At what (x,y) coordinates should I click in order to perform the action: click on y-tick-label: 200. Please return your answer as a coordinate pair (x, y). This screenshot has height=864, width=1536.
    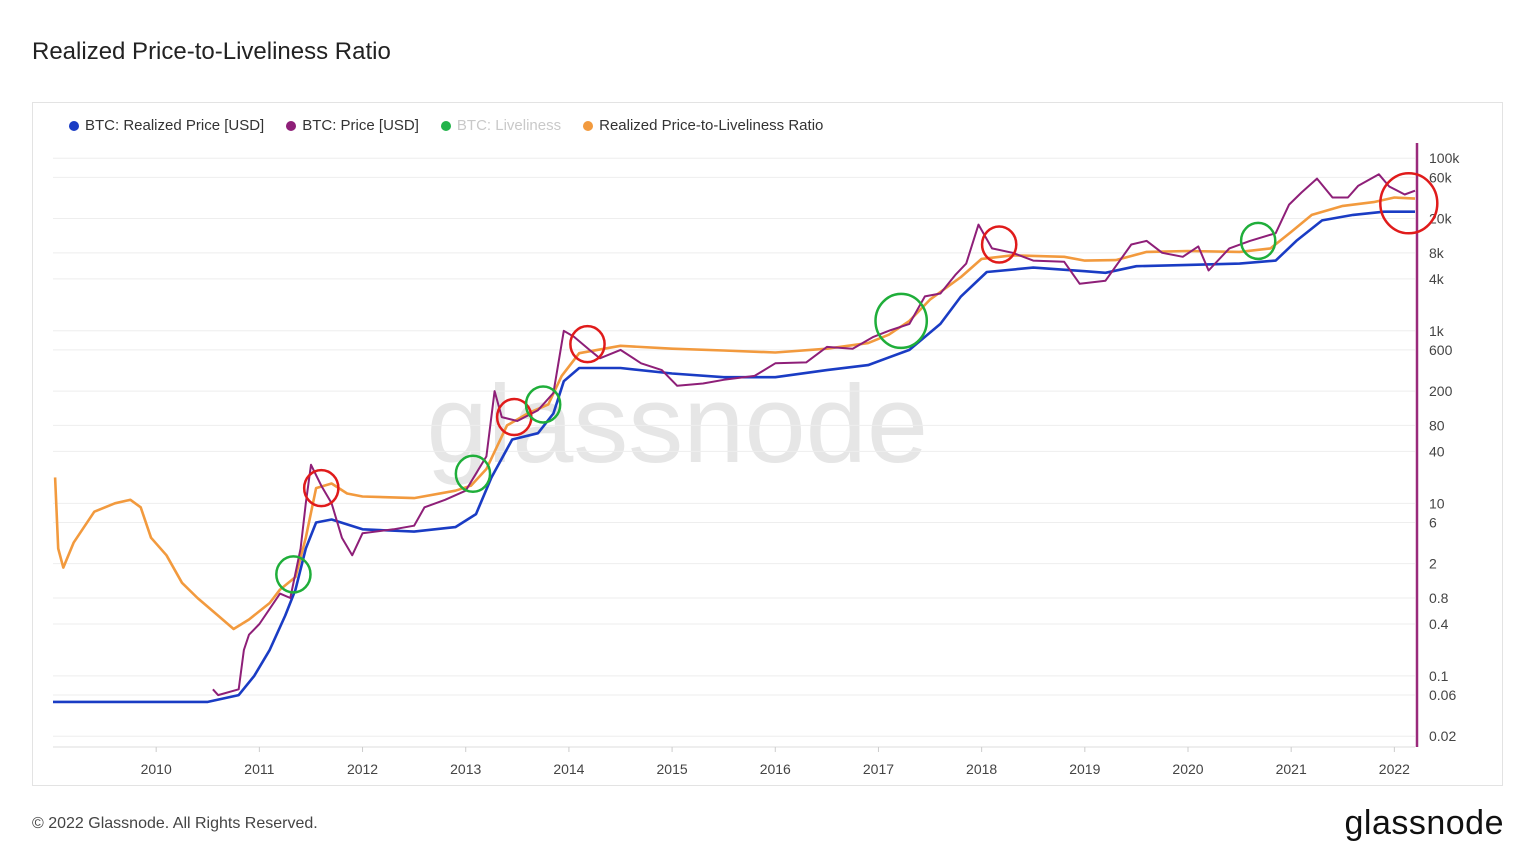
    Looking at the image, I should click on (1441, 391).